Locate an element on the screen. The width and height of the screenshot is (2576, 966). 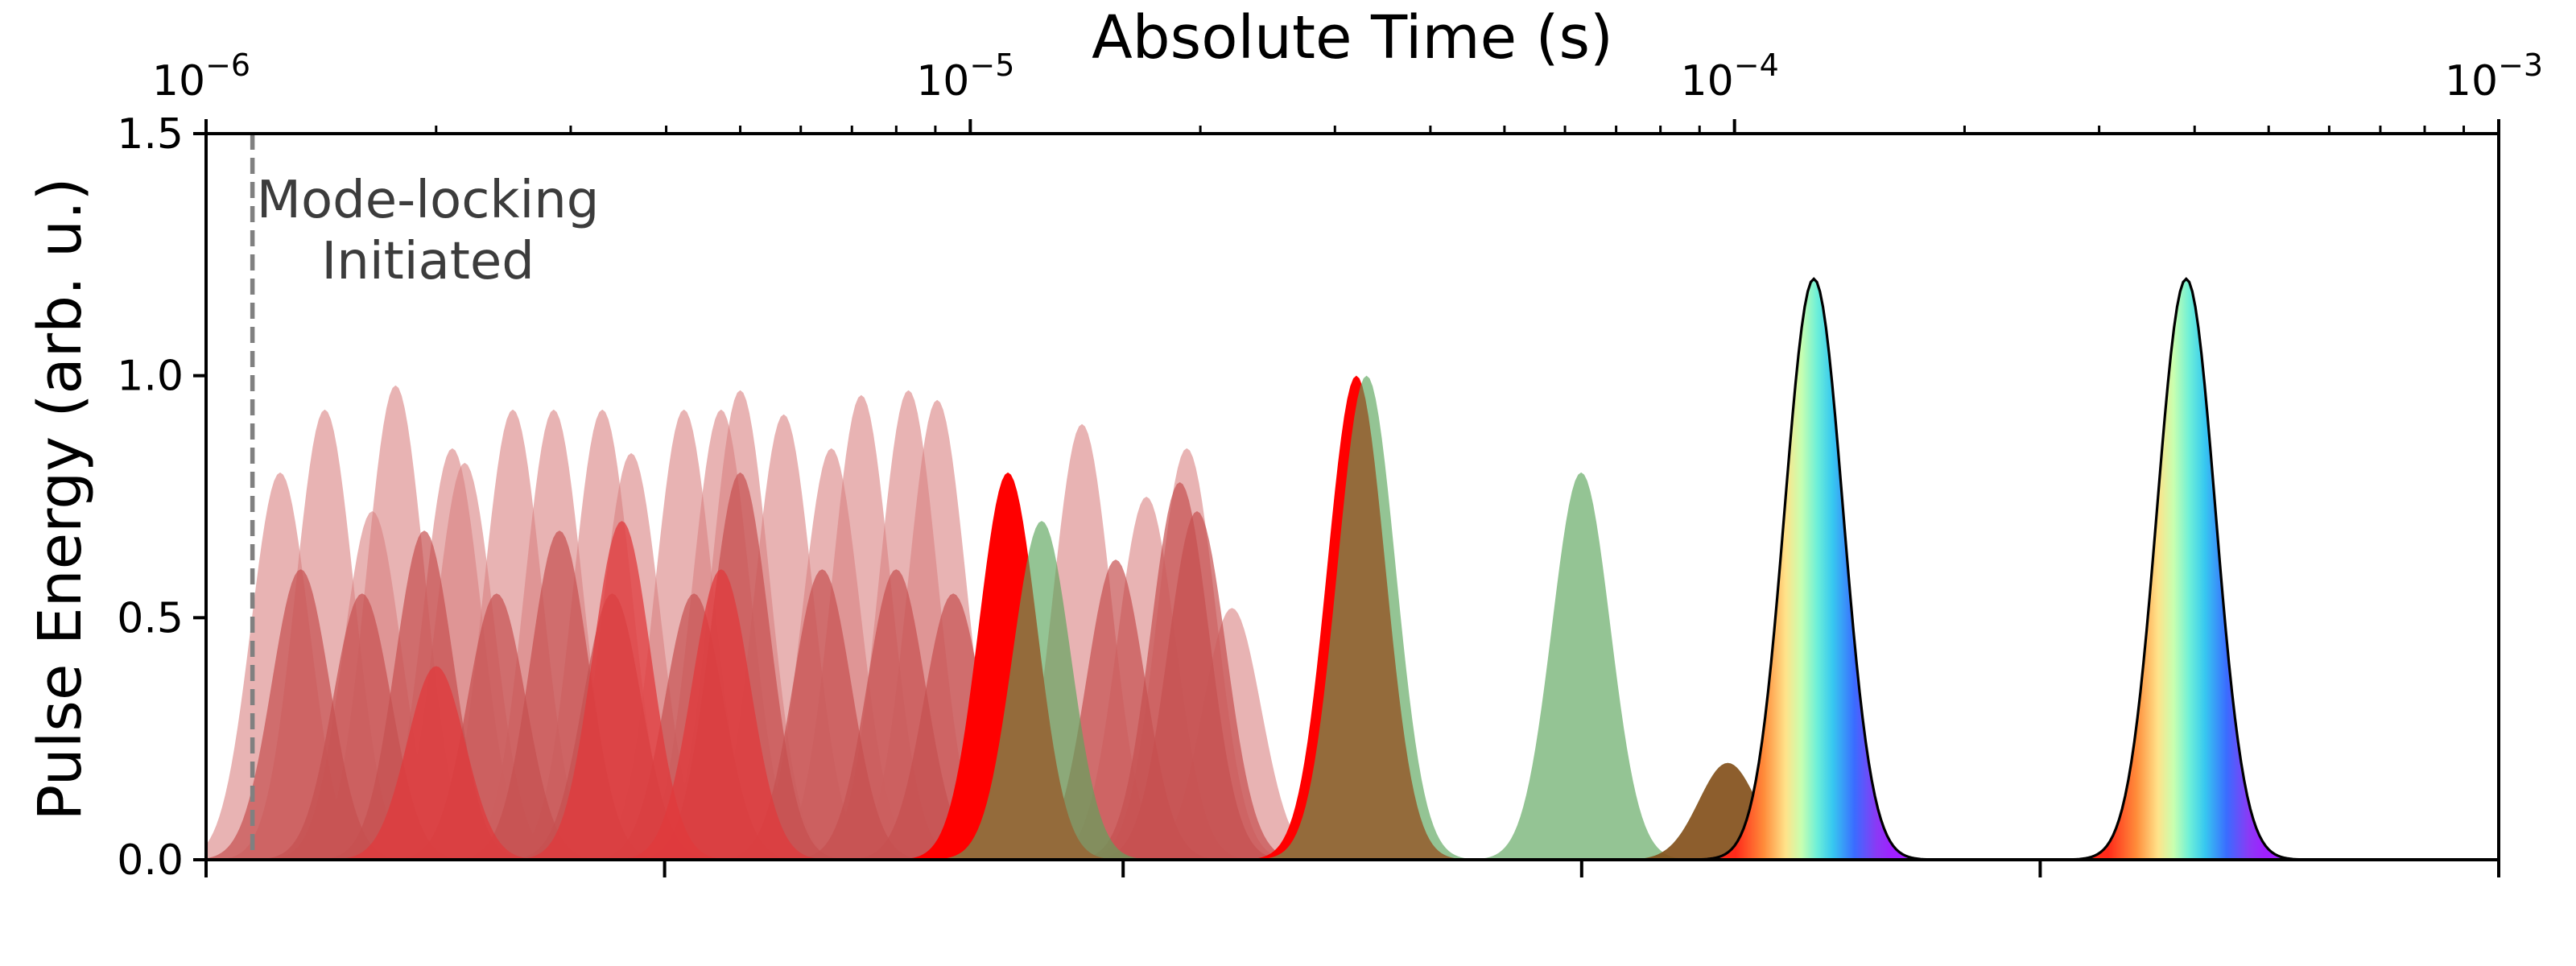
top-tick-label: 10⁻⁶ is located at coordinates (201, 76).